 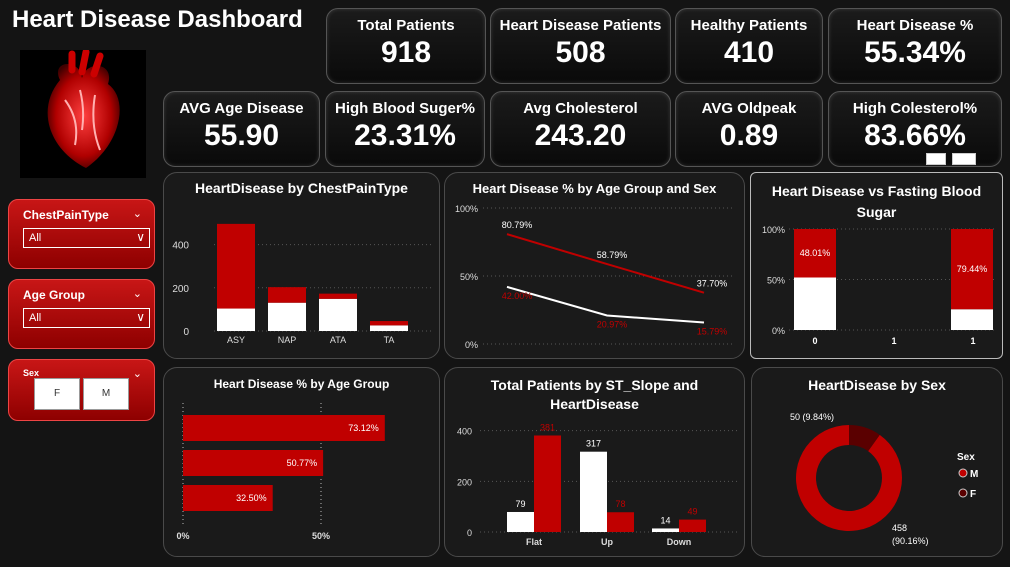 What do you see at coordinates (363, 428) in the screenshot?
I see `data-label: 73.12%` at bounding box center [363, 428].